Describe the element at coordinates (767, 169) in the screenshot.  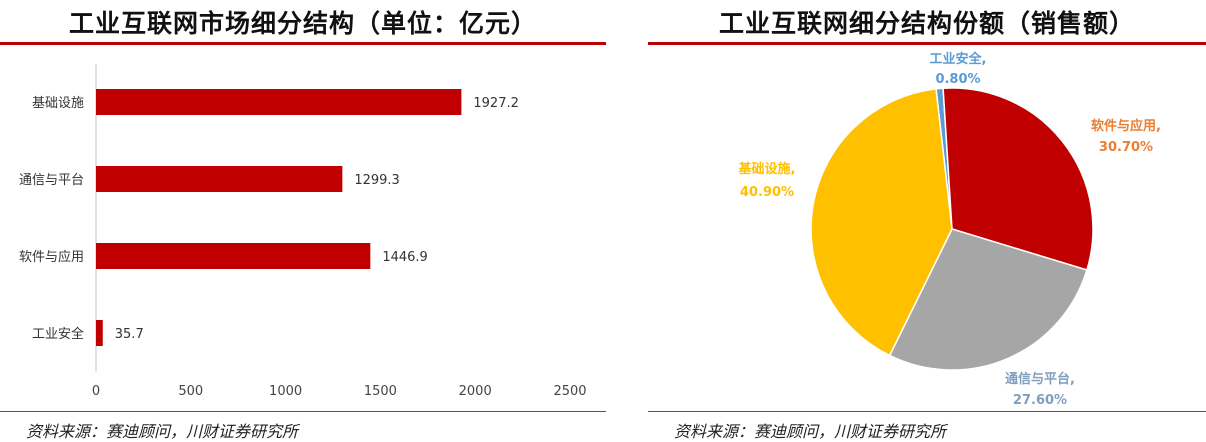
I see `slice-label-infra: 基础设施,` at that location.